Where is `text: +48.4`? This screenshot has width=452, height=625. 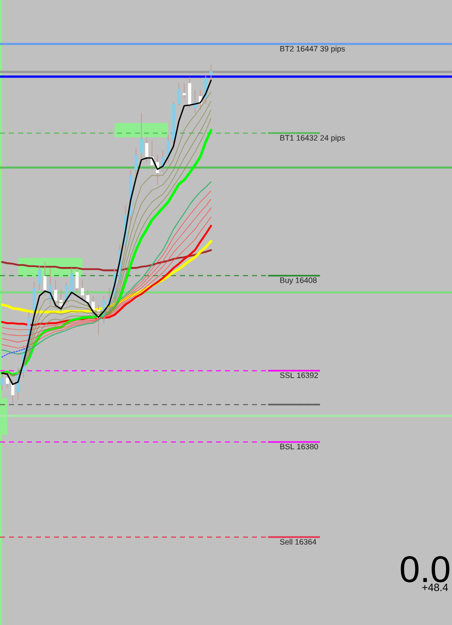
text: +48.4 is located at coordinates (435, 588).